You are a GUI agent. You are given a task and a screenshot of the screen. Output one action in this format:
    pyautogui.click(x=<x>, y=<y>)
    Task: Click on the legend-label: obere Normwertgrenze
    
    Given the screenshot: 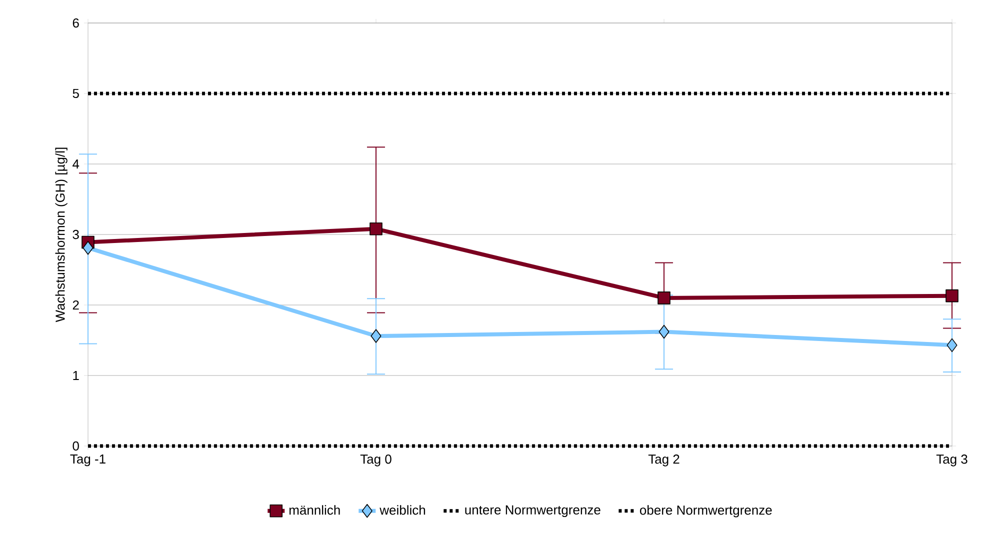 What is the action you would take?
    pyautogui.click(x=706, y=511)
    